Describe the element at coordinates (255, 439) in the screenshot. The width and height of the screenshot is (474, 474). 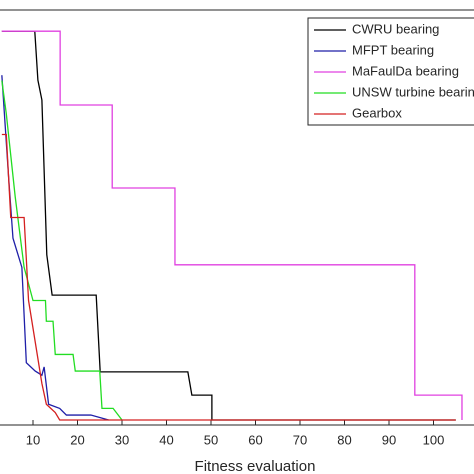
I see `x-tick-label: 60` at that location.